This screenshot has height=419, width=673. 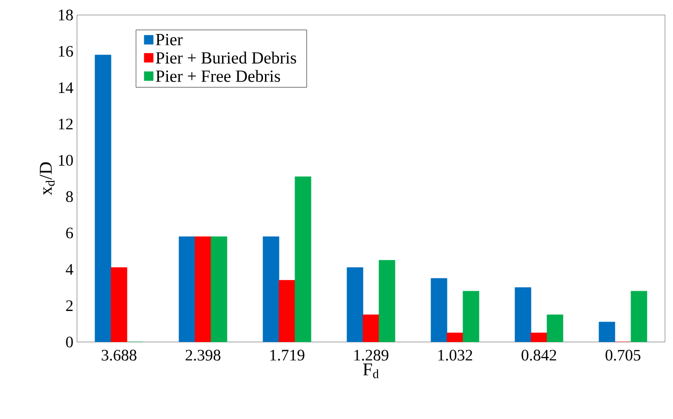 I want to click on y-tick-label: 14, so click(x=66, y=87).